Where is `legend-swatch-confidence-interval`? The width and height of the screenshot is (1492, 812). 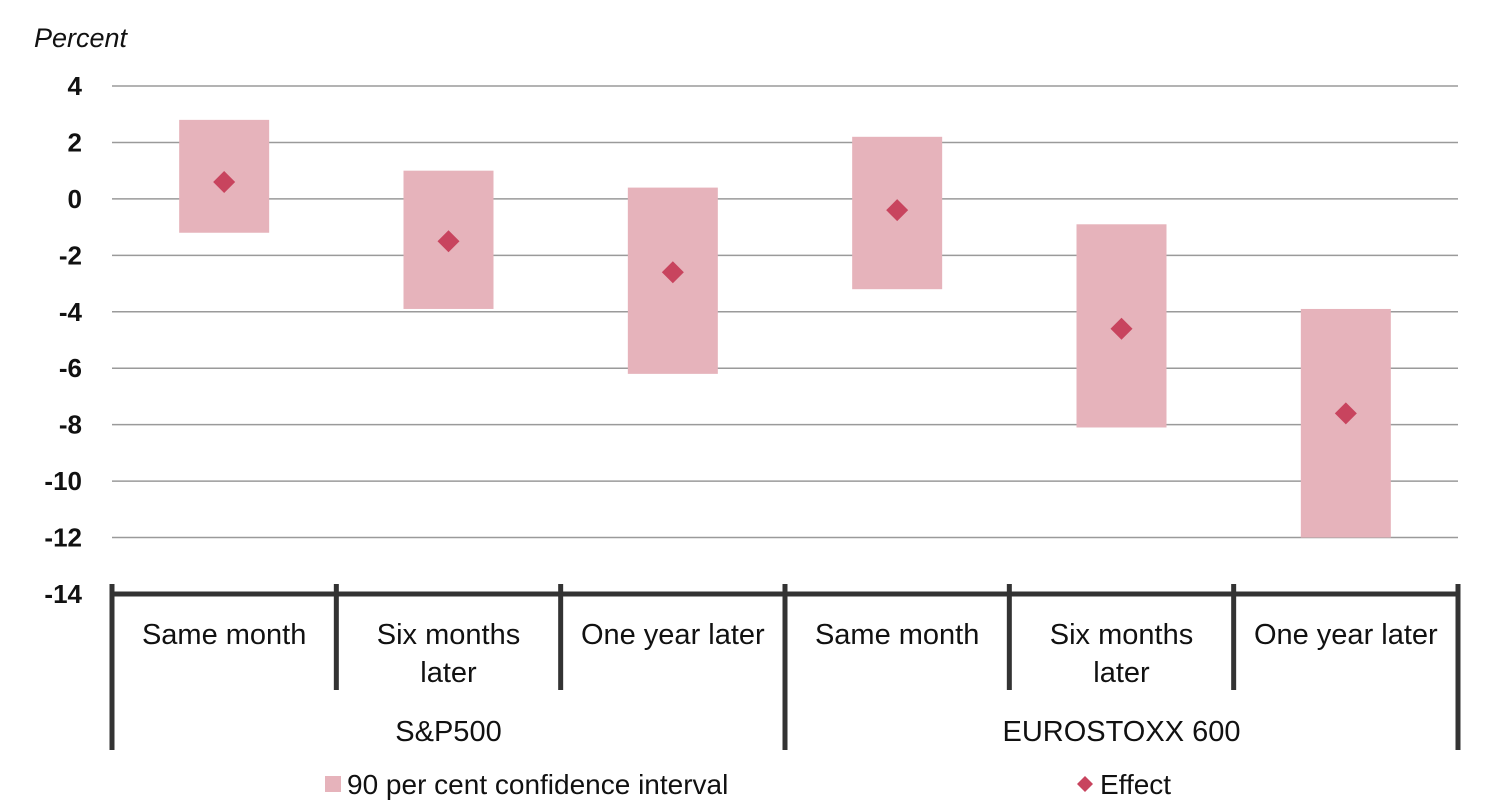
legend-swatch-confidence-interval is located at coordinates (333, 784).